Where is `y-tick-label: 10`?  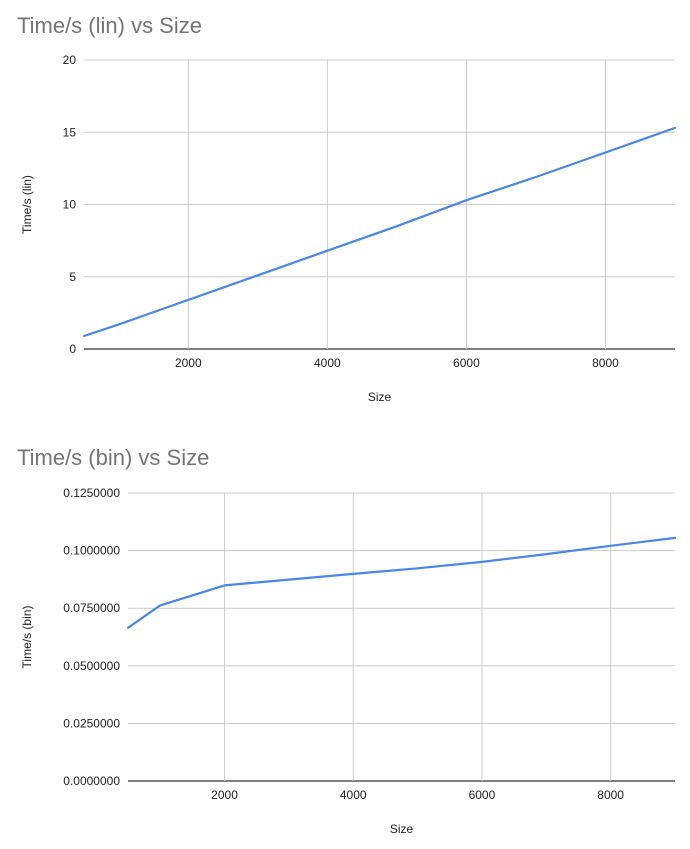 y-tick-label: 10 is located at coordinates (70, 205).